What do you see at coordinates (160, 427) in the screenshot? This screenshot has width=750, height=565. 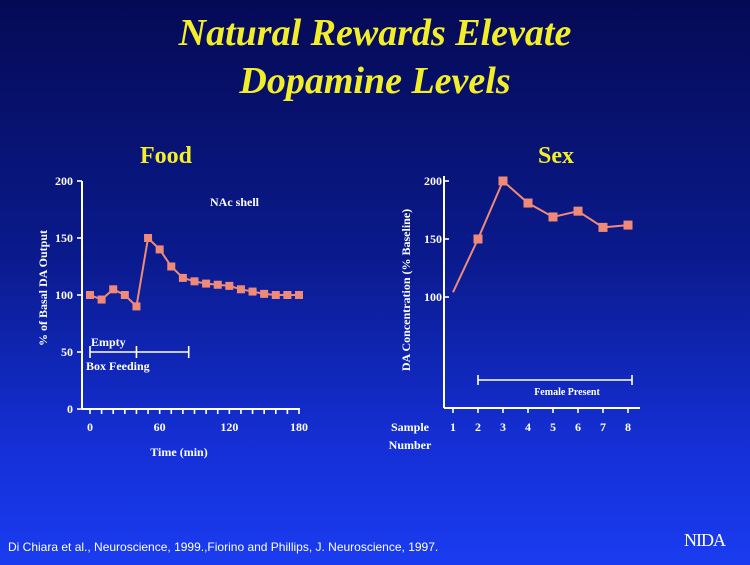 I see `food-x-tick-label: 60` at bounding box center [160, 427].